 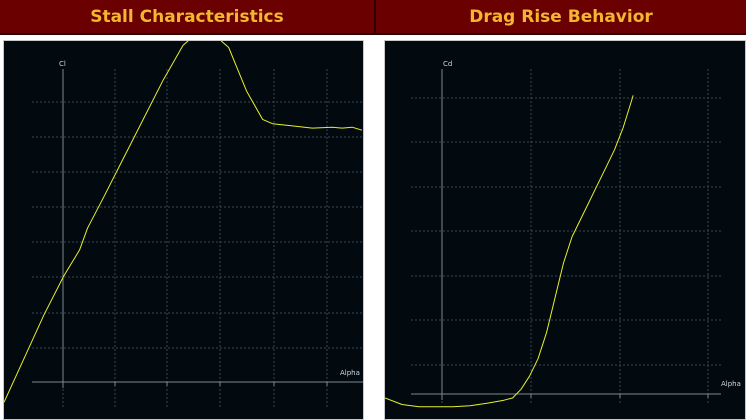 I want to click on stall-x-axis-label: Alpha, so click(x=350, y=373).